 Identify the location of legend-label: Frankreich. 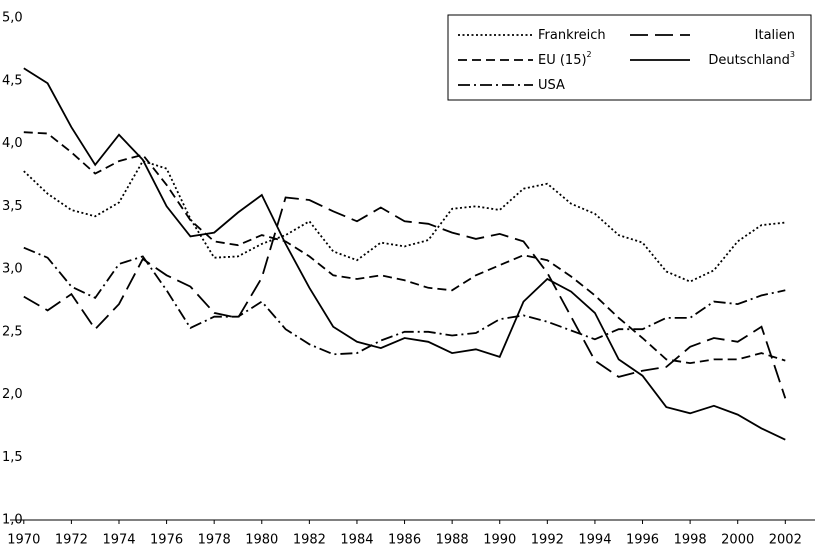
(572, 35).